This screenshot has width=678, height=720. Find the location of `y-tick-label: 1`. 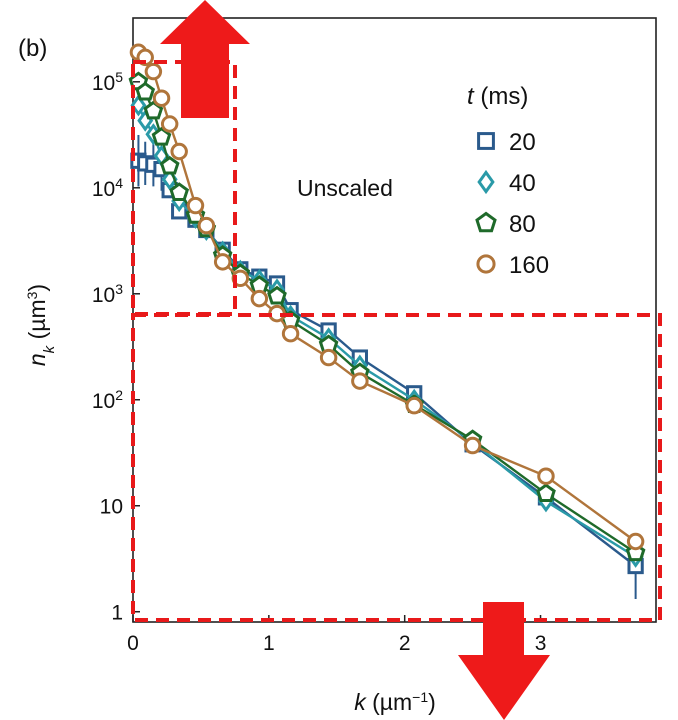

y-tick-label: 1 is located at coordinates (117, 613).